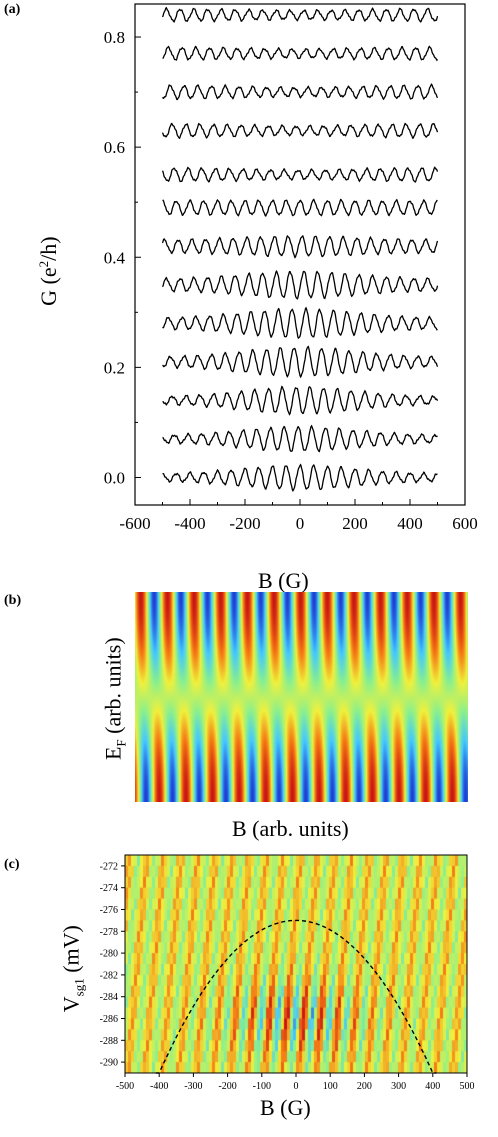 This screenshot has width=498, height=1137. I want to click on panel-b-ylabel-main: E, so click(113, 753).